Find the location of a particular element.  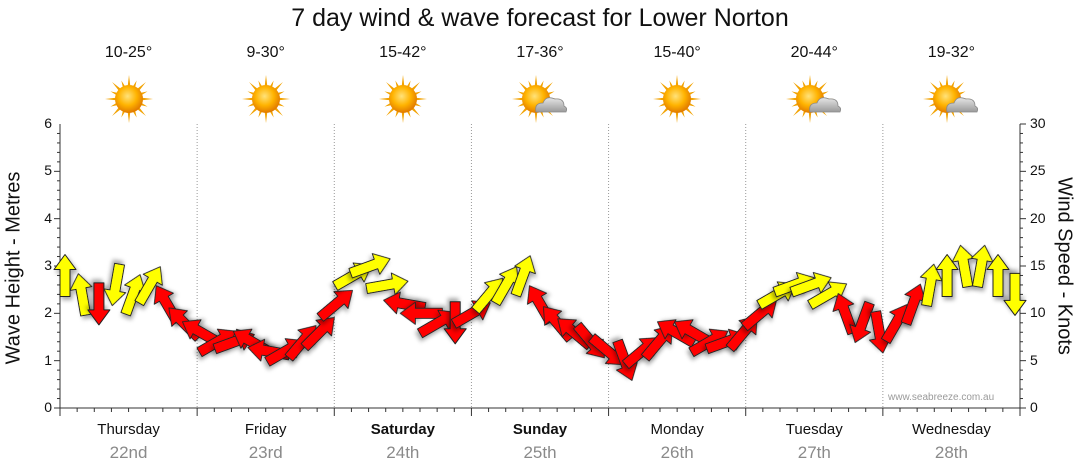

y-tick-label-left: 6 is located at coordinates (48, 123).